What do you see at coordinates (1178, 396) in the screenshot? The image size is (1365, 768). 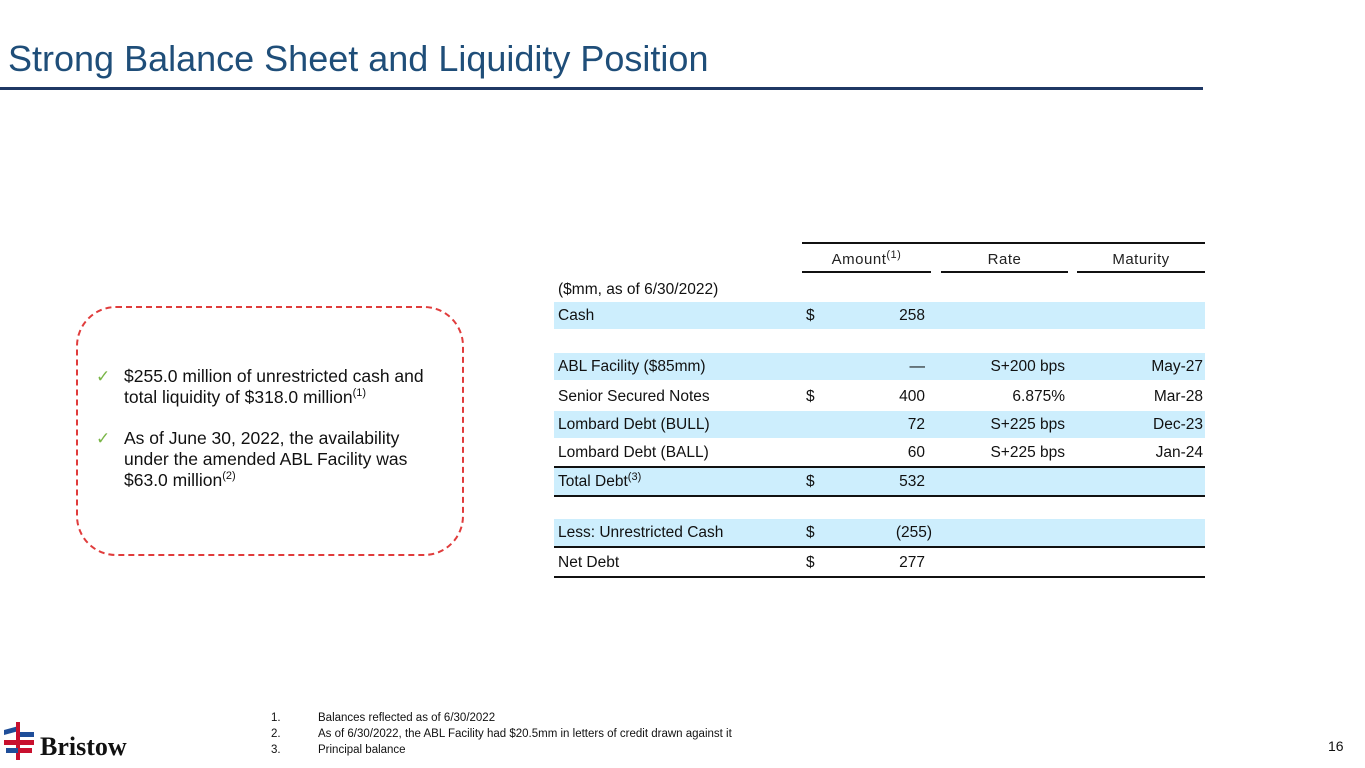 I see `maturity: Mar-28` at bounding box center [1178, 396].